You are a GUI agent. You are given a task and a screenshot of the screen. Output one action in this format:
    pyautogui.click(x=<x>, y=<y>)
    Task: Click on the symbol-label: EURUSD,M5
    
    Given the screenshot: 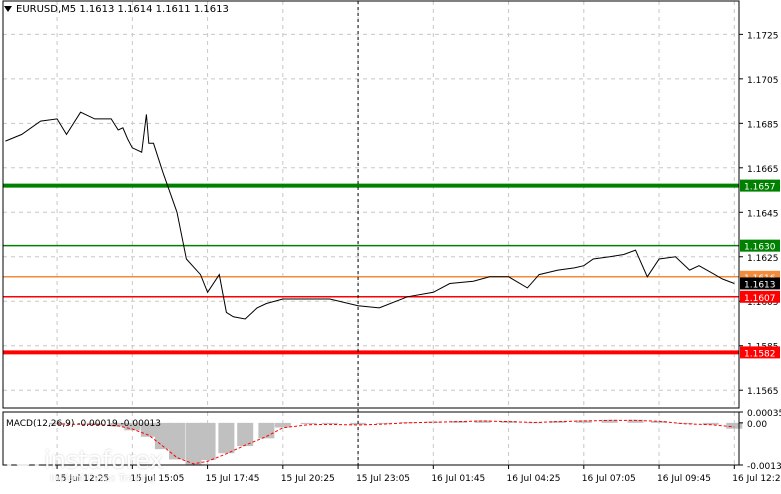 What is the action you would take?
    pyautogui.click(x=46, y=9)
    